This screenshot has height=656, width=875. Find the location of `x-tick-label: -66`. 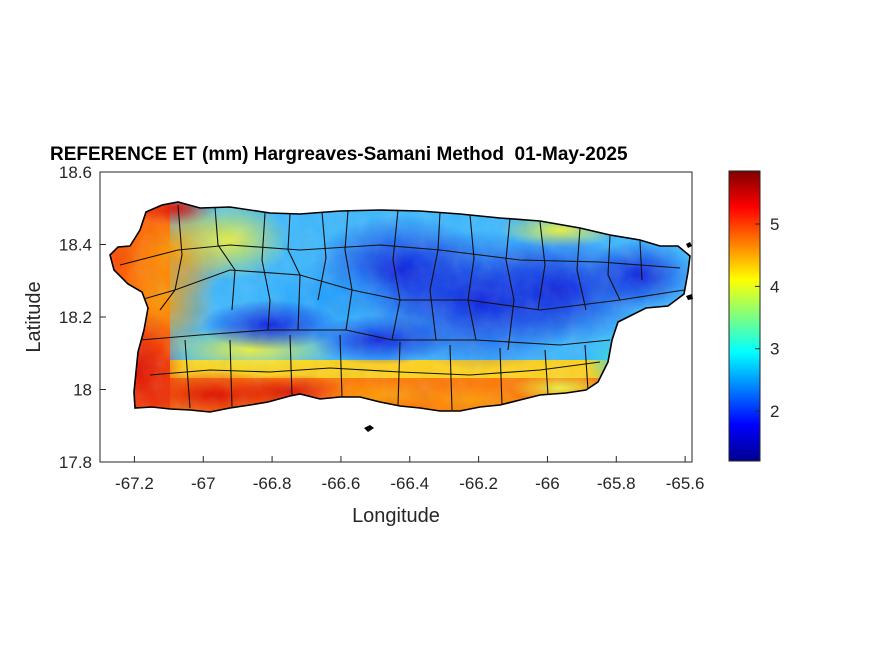

x-tick-label: -66 is located at coordinates (547, 483).